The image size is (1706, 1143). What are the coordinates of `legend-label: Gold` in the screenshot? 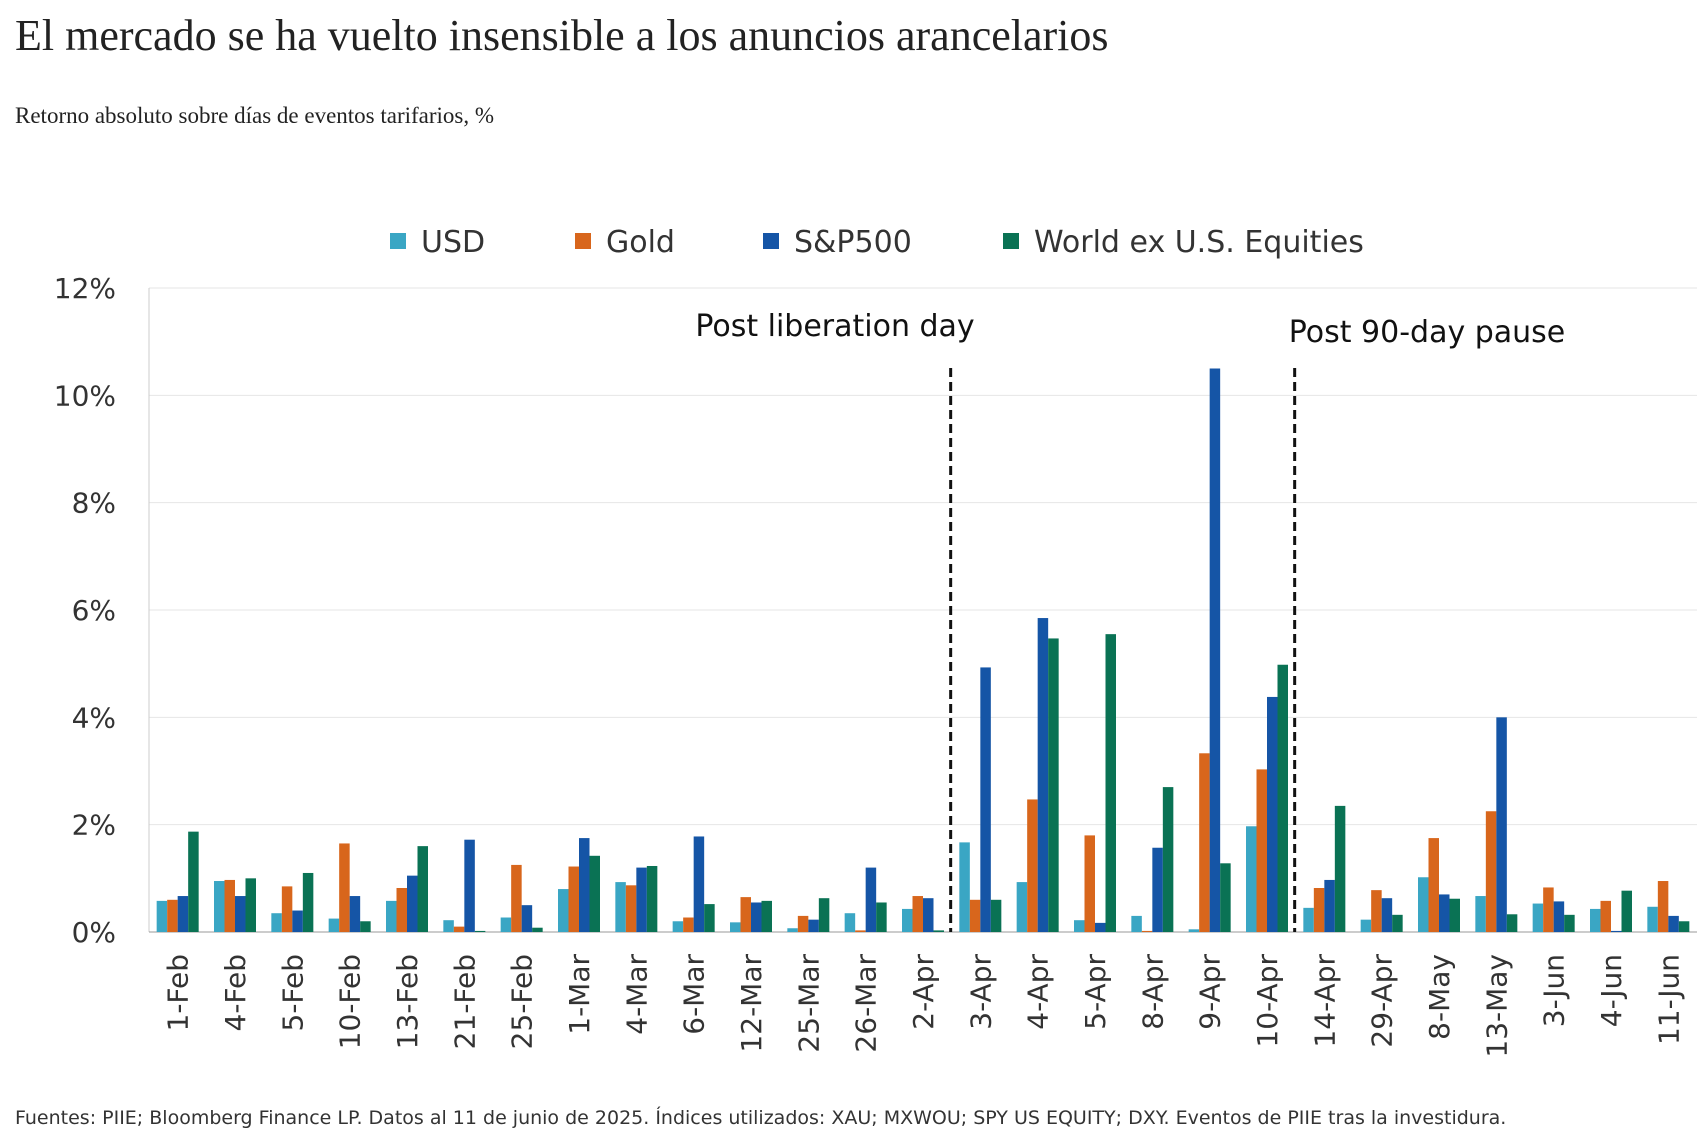 It's located at (640, 242).